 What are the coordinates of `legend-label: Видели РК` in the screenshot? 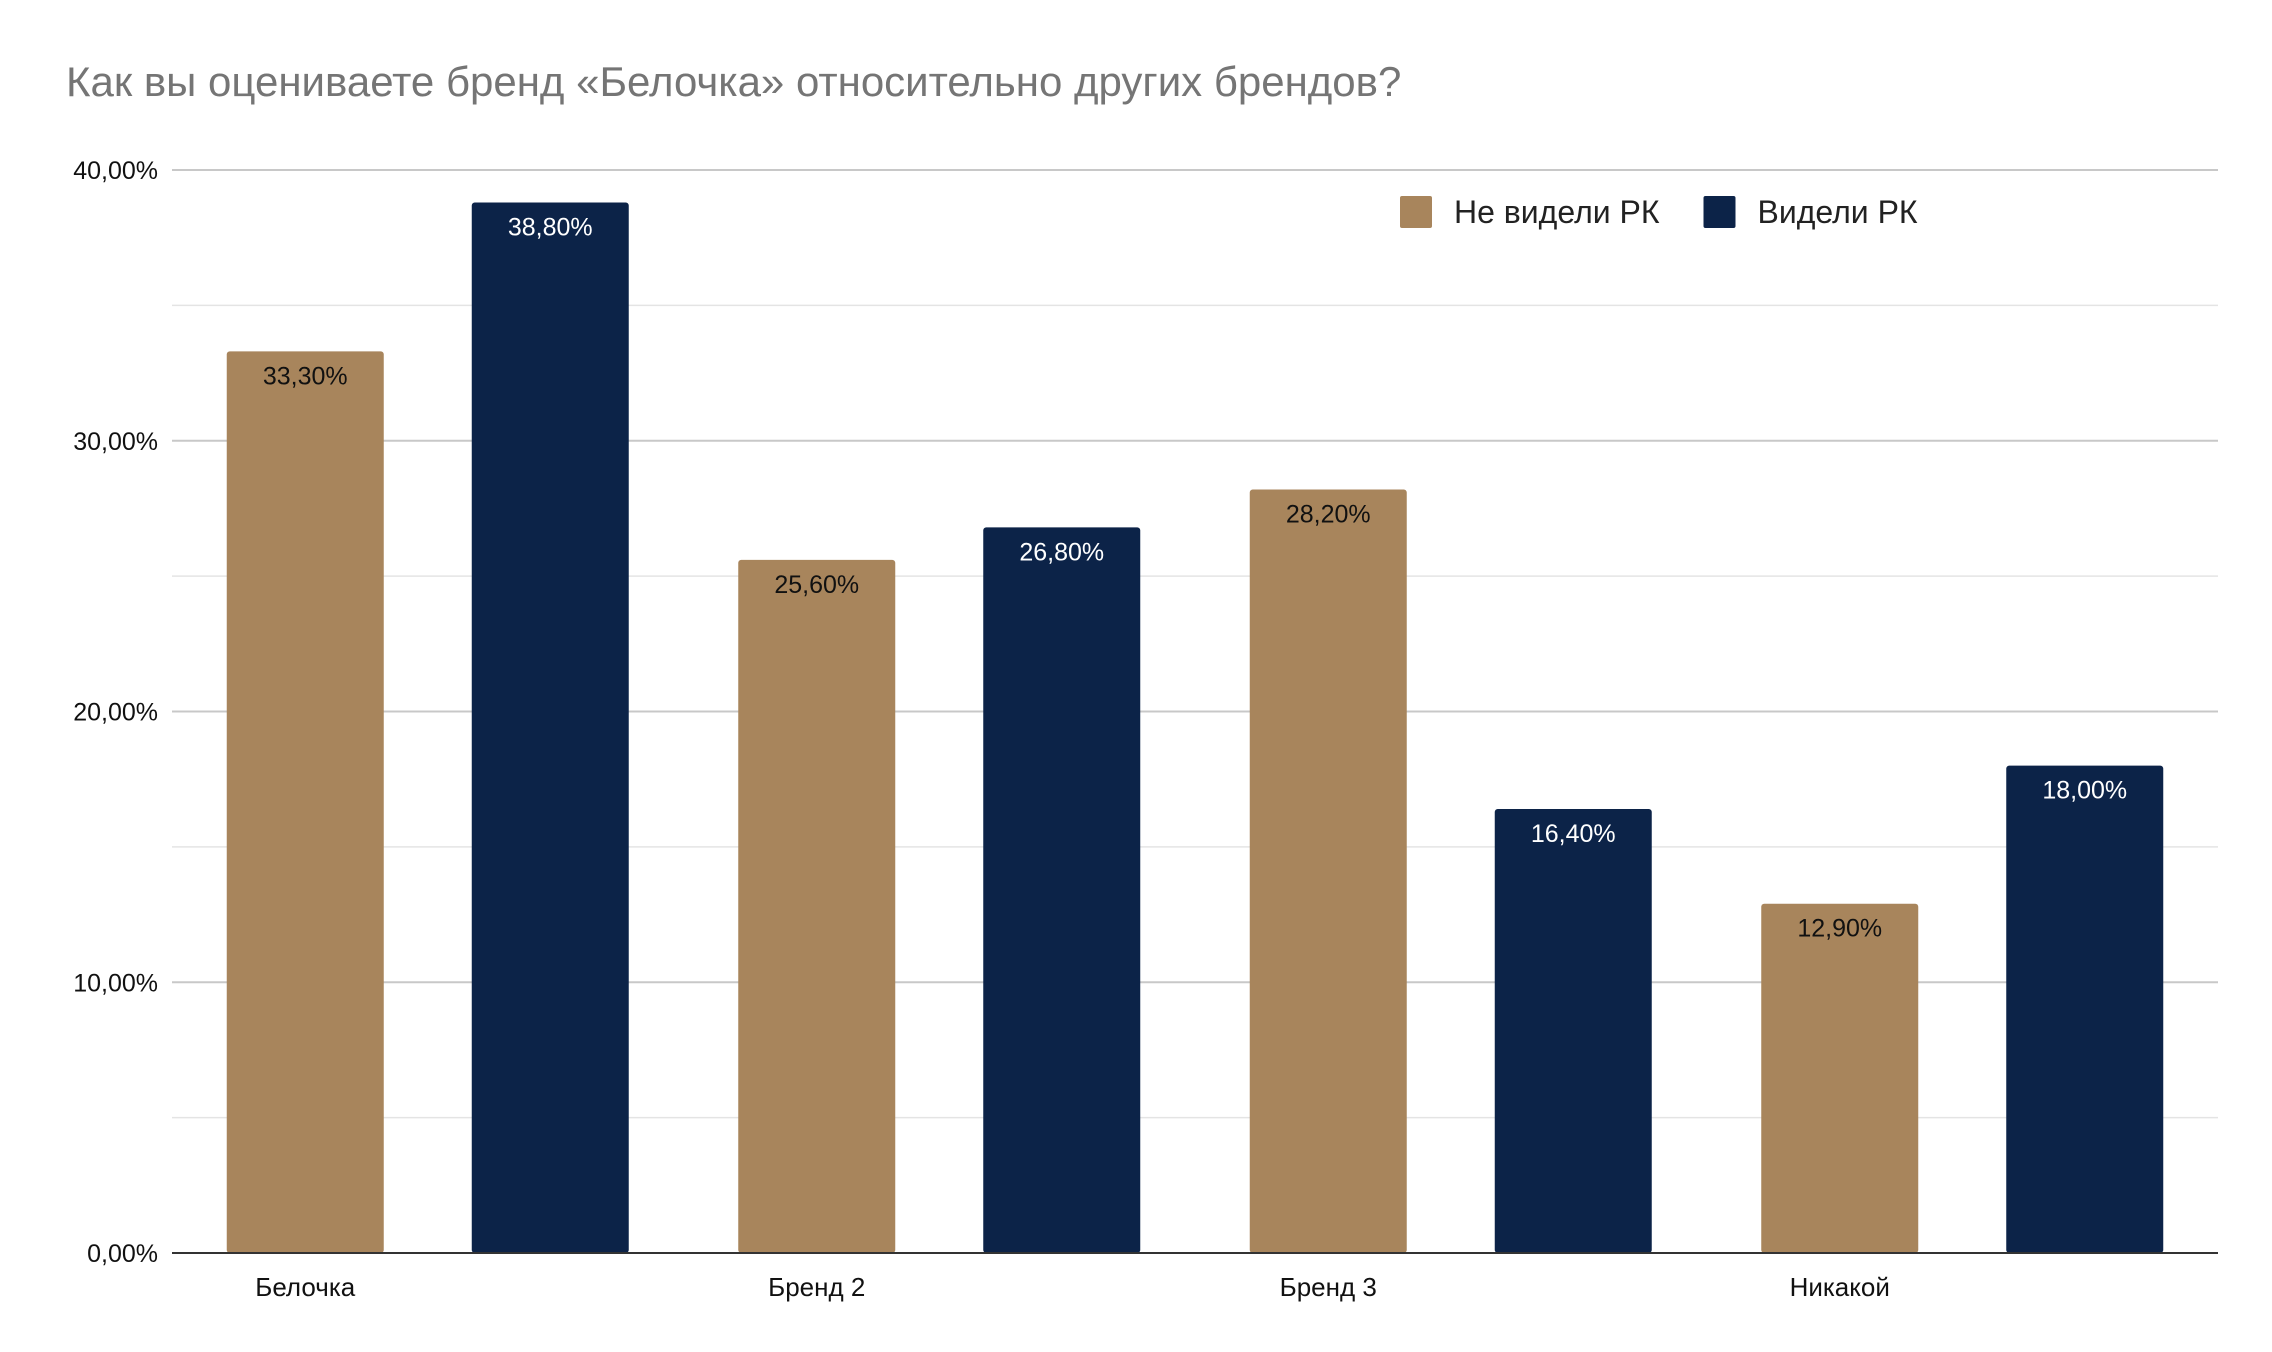 It's located at (1838, 212).